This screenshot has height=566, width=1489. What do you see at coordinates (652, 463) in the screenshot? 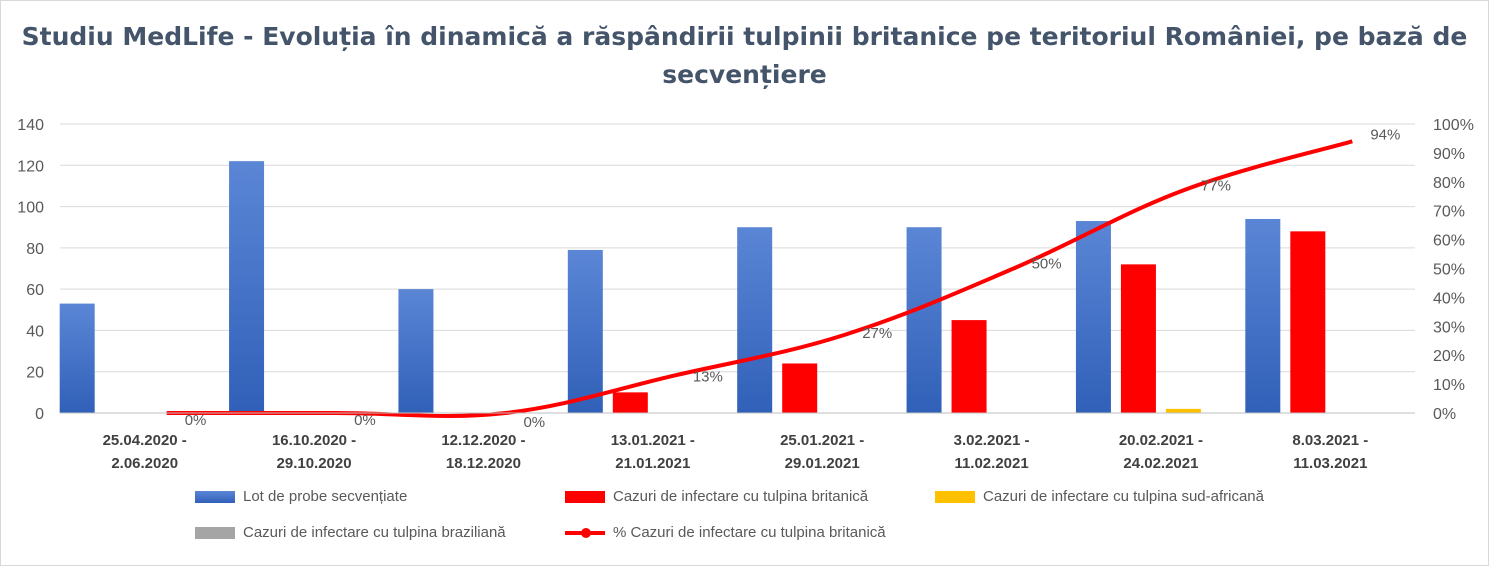
I see `x-tick-label: 21.01.2021` at bounding box center [652, 463].